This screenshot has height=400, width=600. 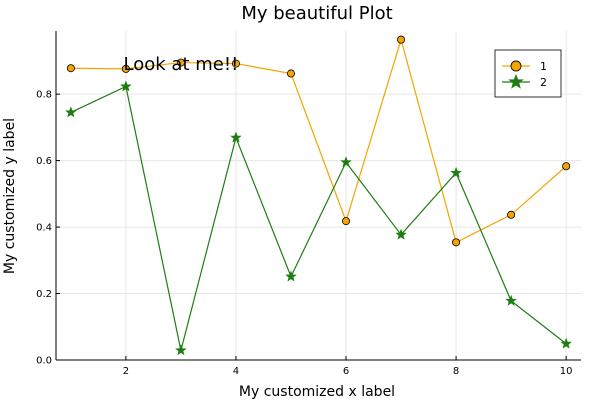 What do you see at coordinates (44, 95) in the screenshot?
I see `y-tick-label: 0.8` at bounding box center [44, 95].